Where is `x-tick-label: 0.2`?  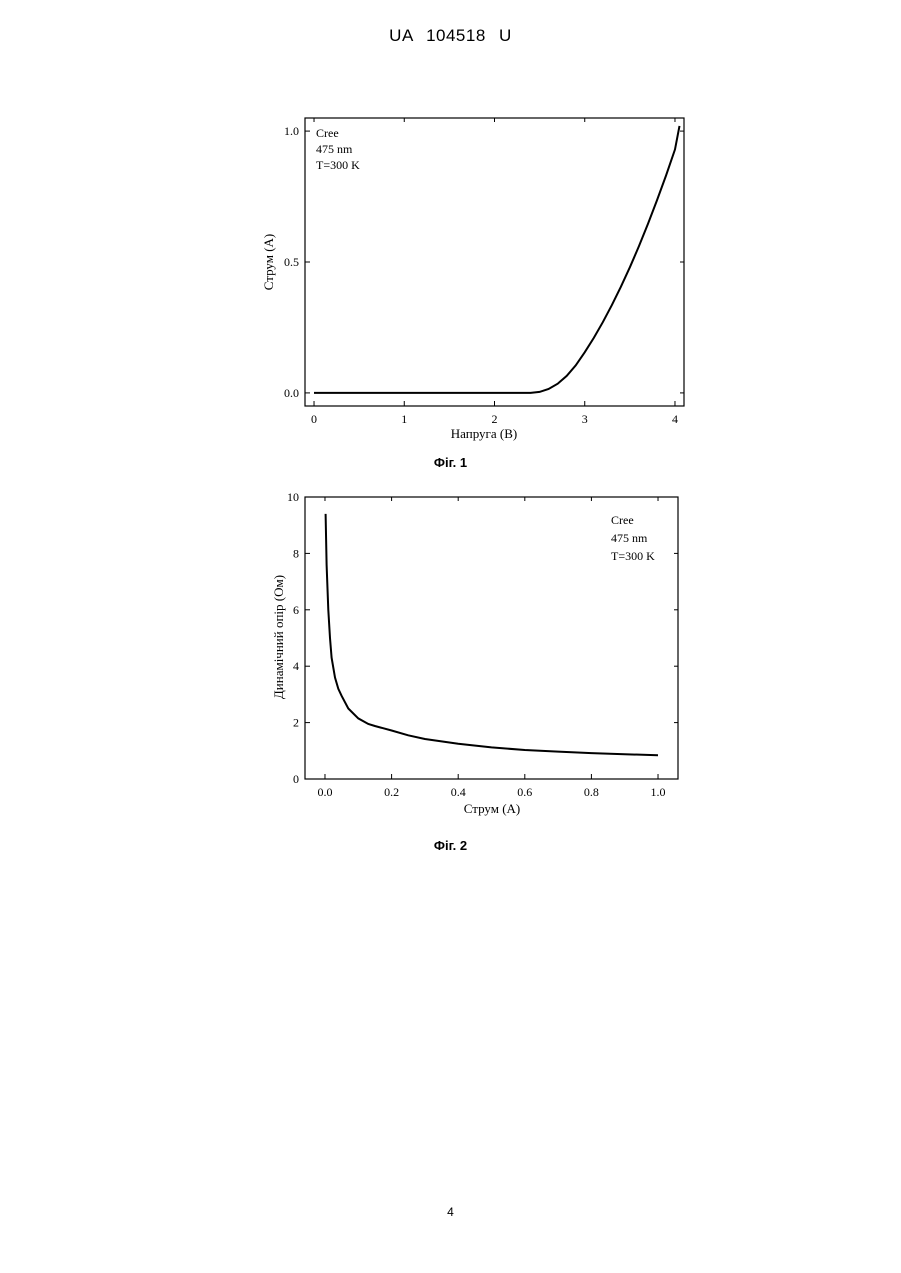
x-tick-label: 0.2 is located at coordinates (391, 792).